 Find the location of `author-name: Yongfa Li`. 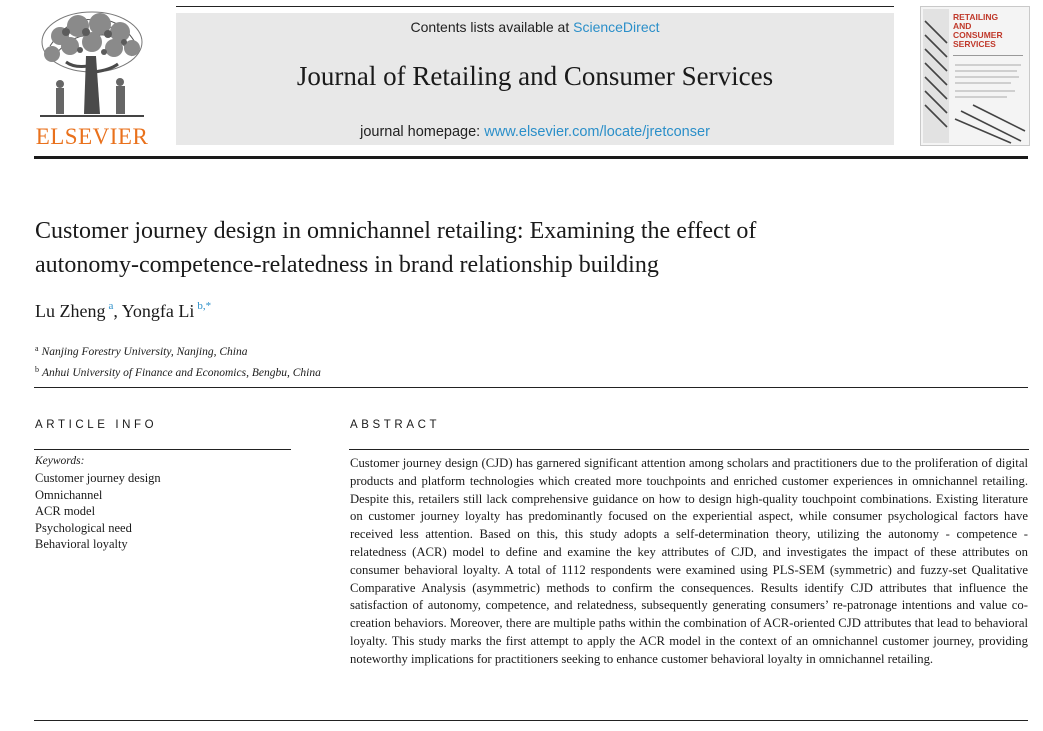

author-name: Yongfa Li is located at coordinates (158, 311).